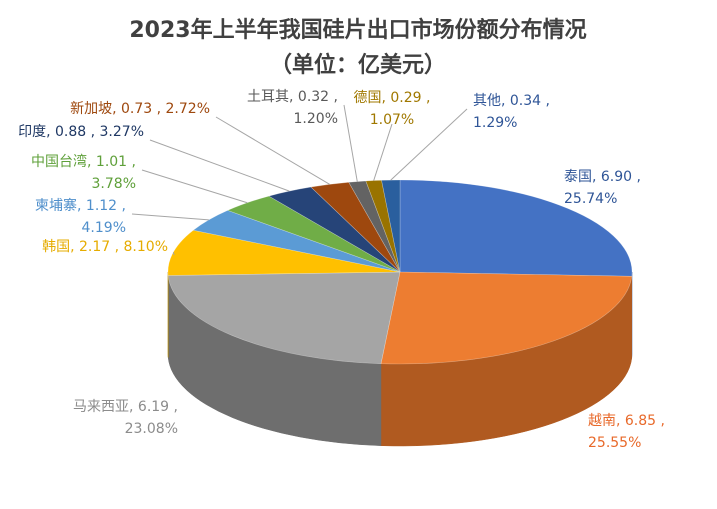 The image size is (717, 509). What do you see at coordinates (81, 132) in the screenshot?
I see `data-label-印度: 印度, 0.88 , 3.27%` at bounding box center [81, 132].